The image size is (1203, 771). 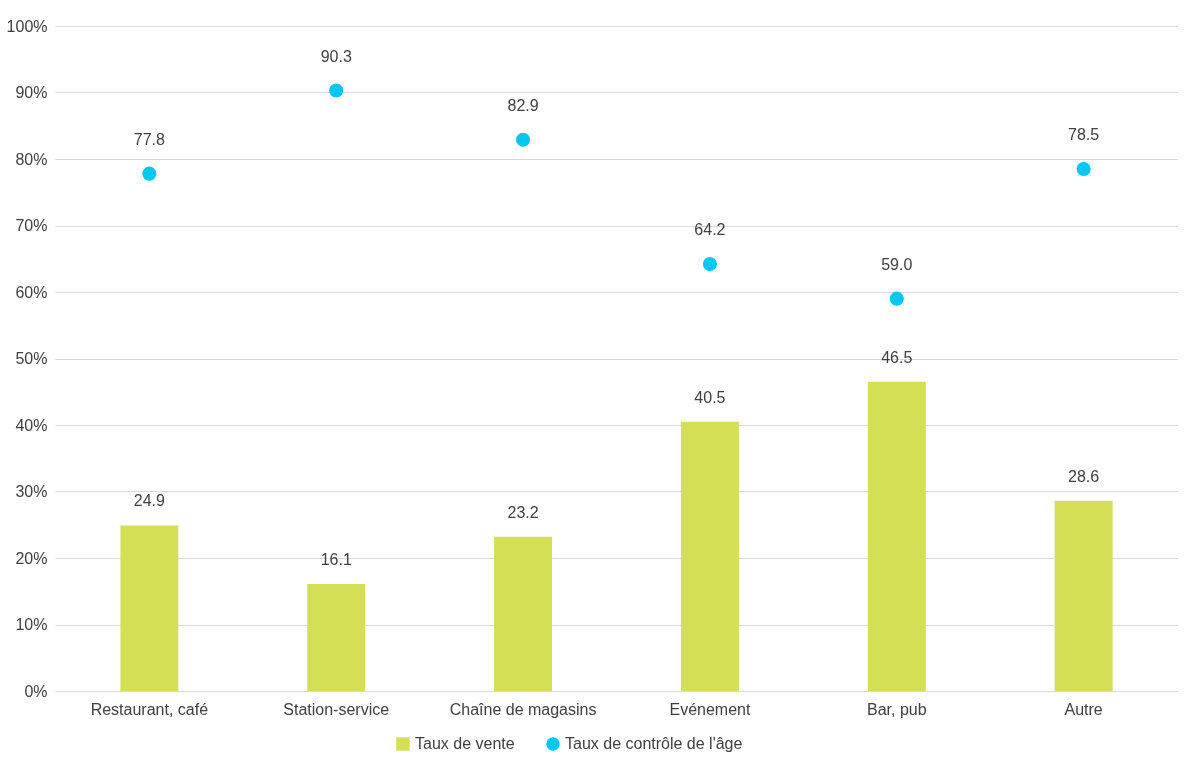 What do you see at coordinates (897, 357) in the screenshot?
I see `data-label: 46.5` at bounding box center [897, 357].